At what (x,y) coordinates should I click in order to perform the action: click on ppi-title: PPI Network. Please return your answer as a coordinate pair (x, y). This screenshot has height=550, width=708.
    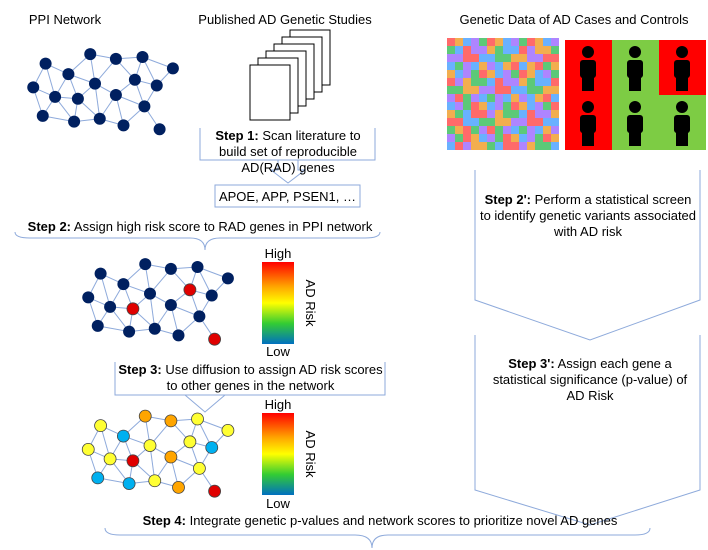
    Looking at the image, I should click on (65, 19).